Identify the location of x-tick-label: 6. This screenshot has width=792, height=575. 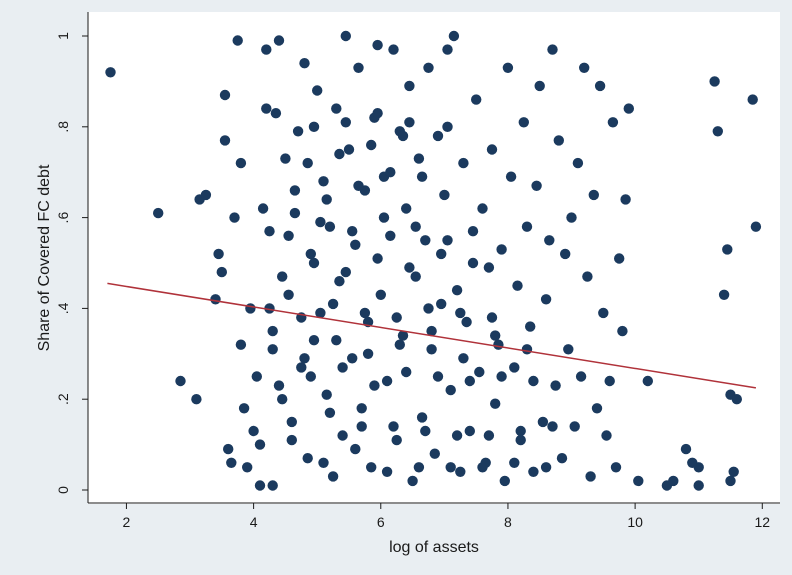
(381, 522).